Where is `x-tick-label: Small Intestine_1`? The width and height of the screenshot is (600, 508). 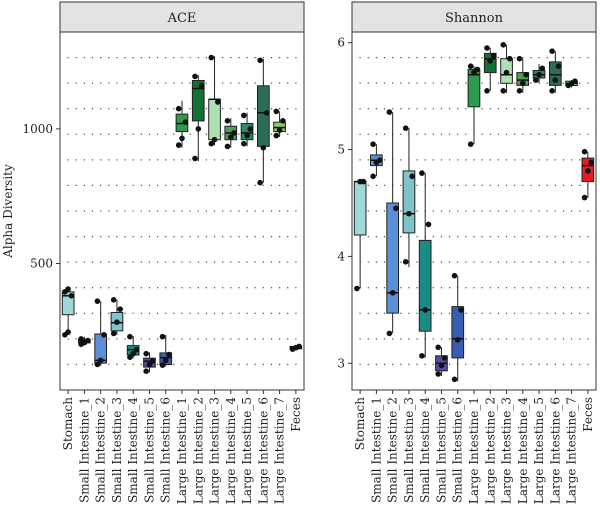 x-tick-label: Small Intestine_1 is located at coordinates (376, 450).